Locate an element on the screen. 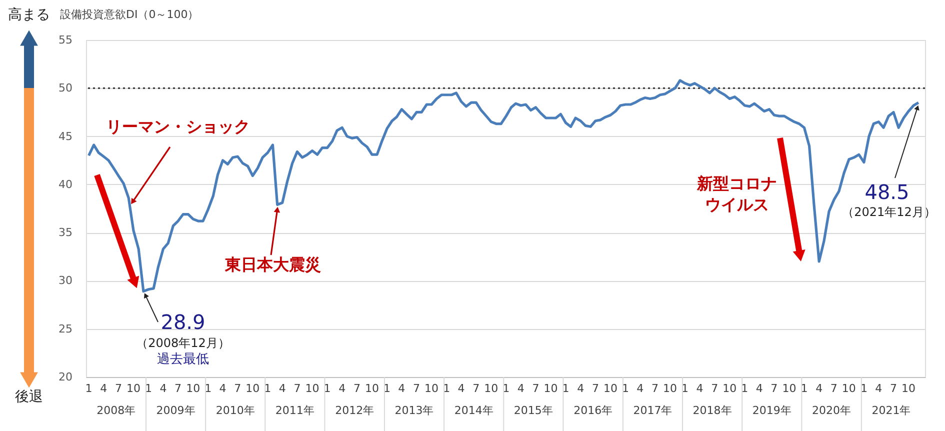 This screenshot has height=431, width=945. text: 2016年 is located at coordinates (593, 410).